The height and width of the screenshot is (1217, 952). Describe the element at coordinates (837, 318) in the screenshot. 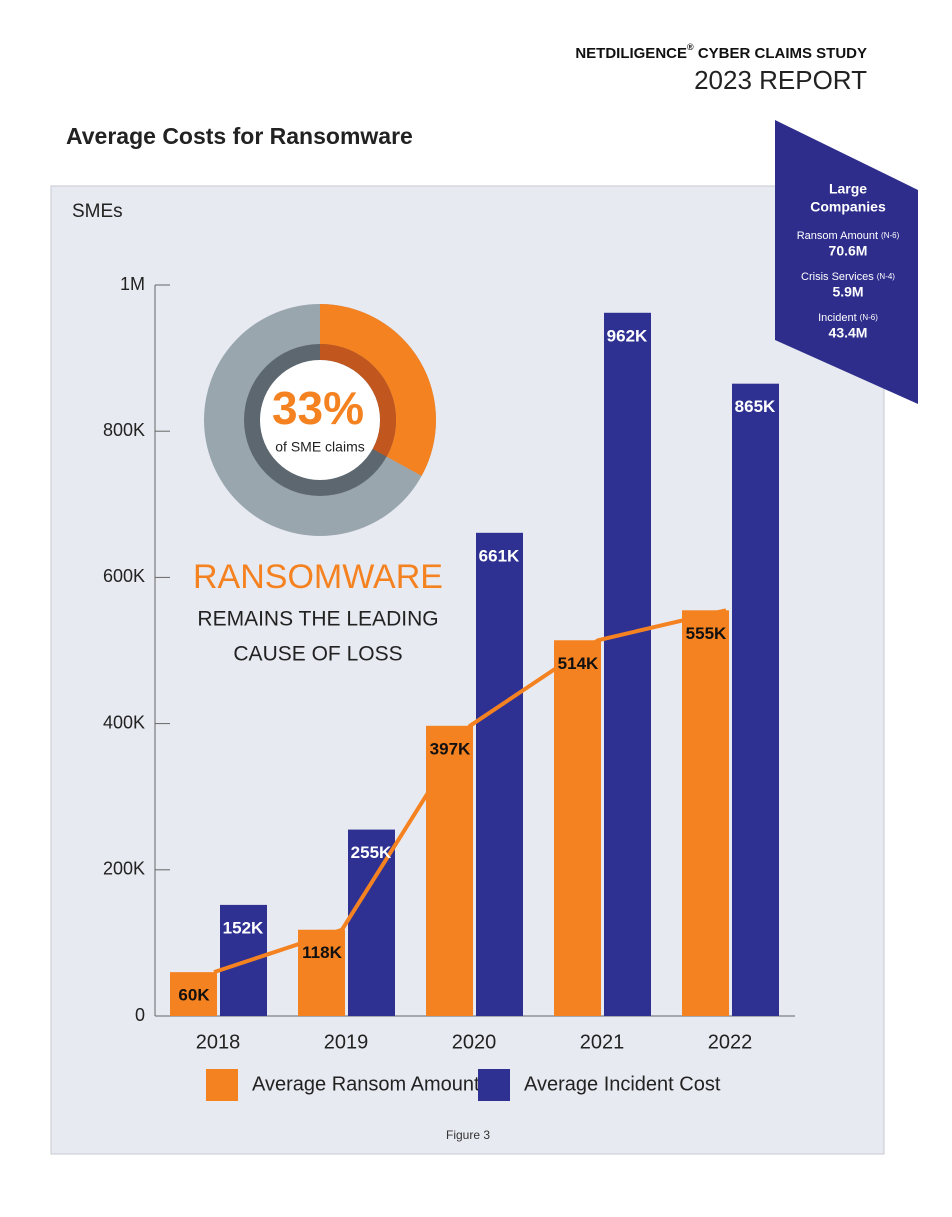

I see `item-label: Incident` at that location.